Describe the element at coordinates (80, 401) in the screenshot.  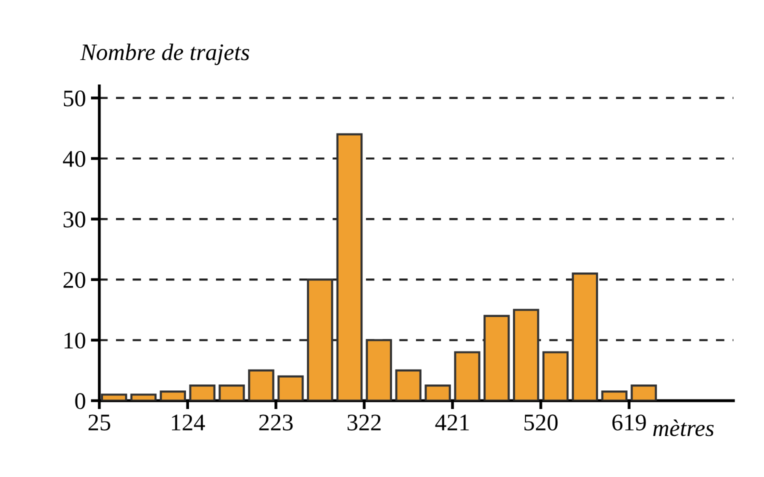
I see `y-tick-label: 0` at that location.